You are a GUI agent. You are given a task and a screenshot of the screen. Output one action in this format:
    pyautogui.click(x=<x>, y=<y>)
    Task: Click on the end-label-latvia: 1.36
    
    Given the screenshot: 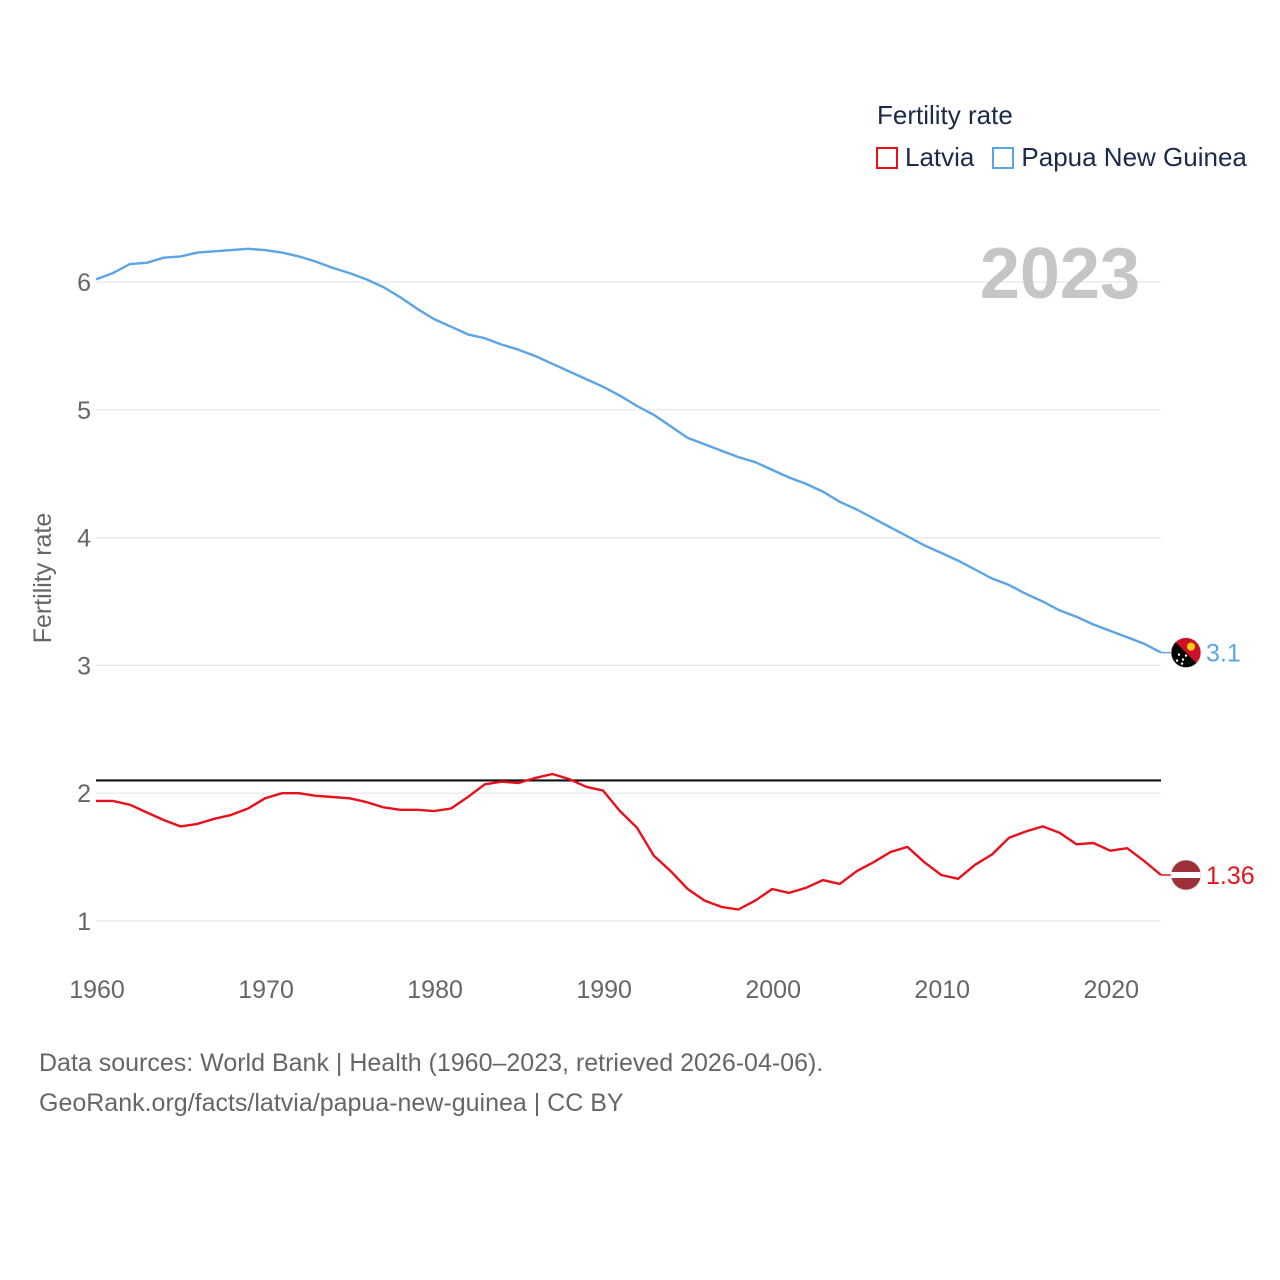 What is the action you would take?
    pyautogui.click(x=1230, y=876)
    